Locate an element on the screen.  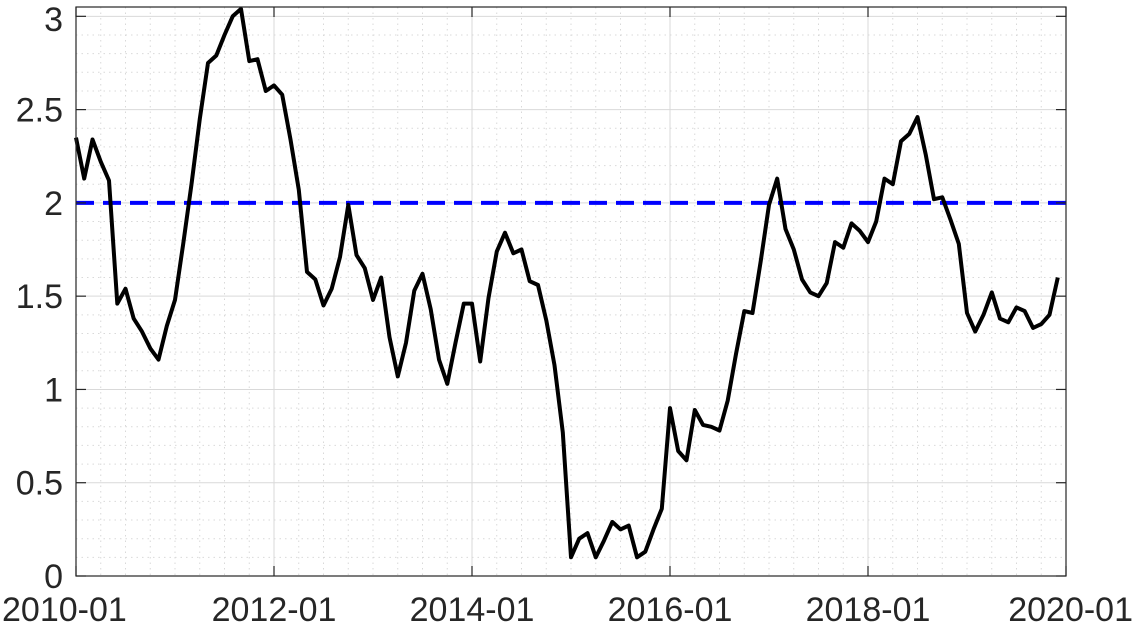
y-tick-label: 3 is located at coordinates (53, 20).